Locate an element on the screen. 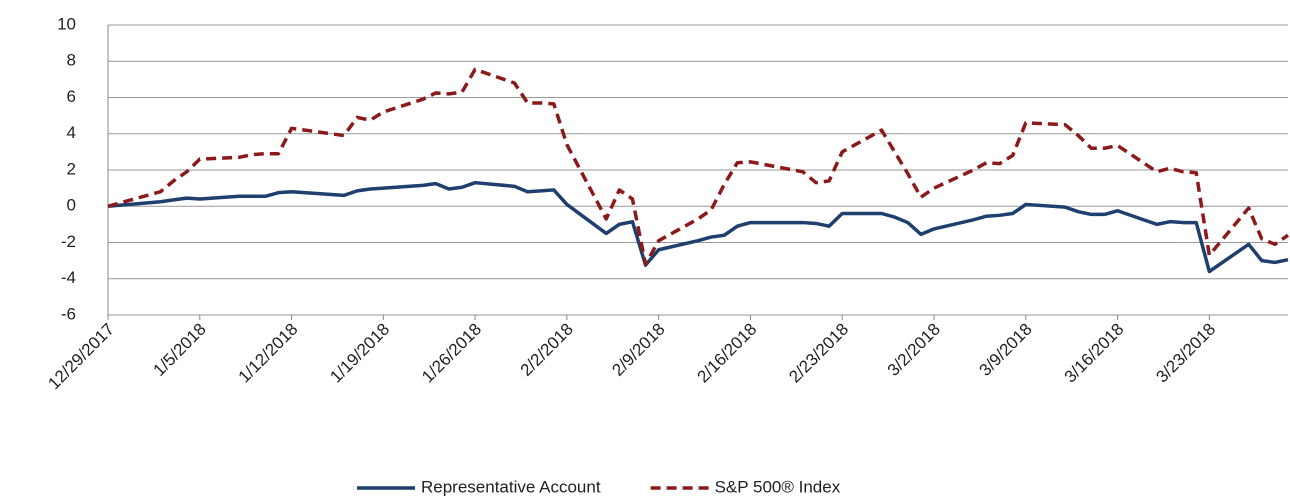 This screenshot has width=1290, height=499. y-tick-label: 6 is located at coordinates (71, 96).